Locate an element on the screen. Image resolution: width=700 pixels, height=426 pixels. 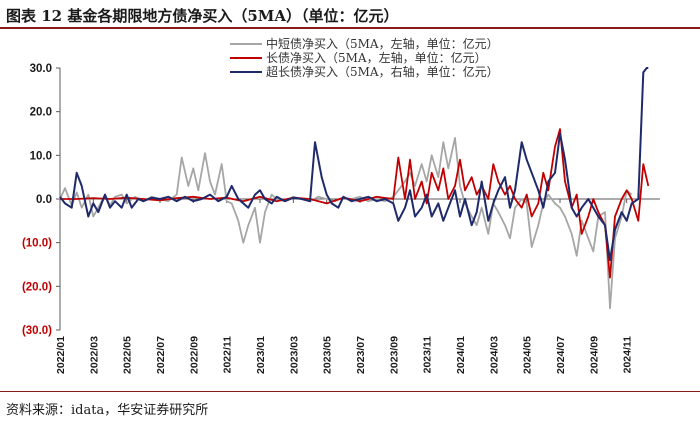
title-rule is located at coordinates (350, 28).